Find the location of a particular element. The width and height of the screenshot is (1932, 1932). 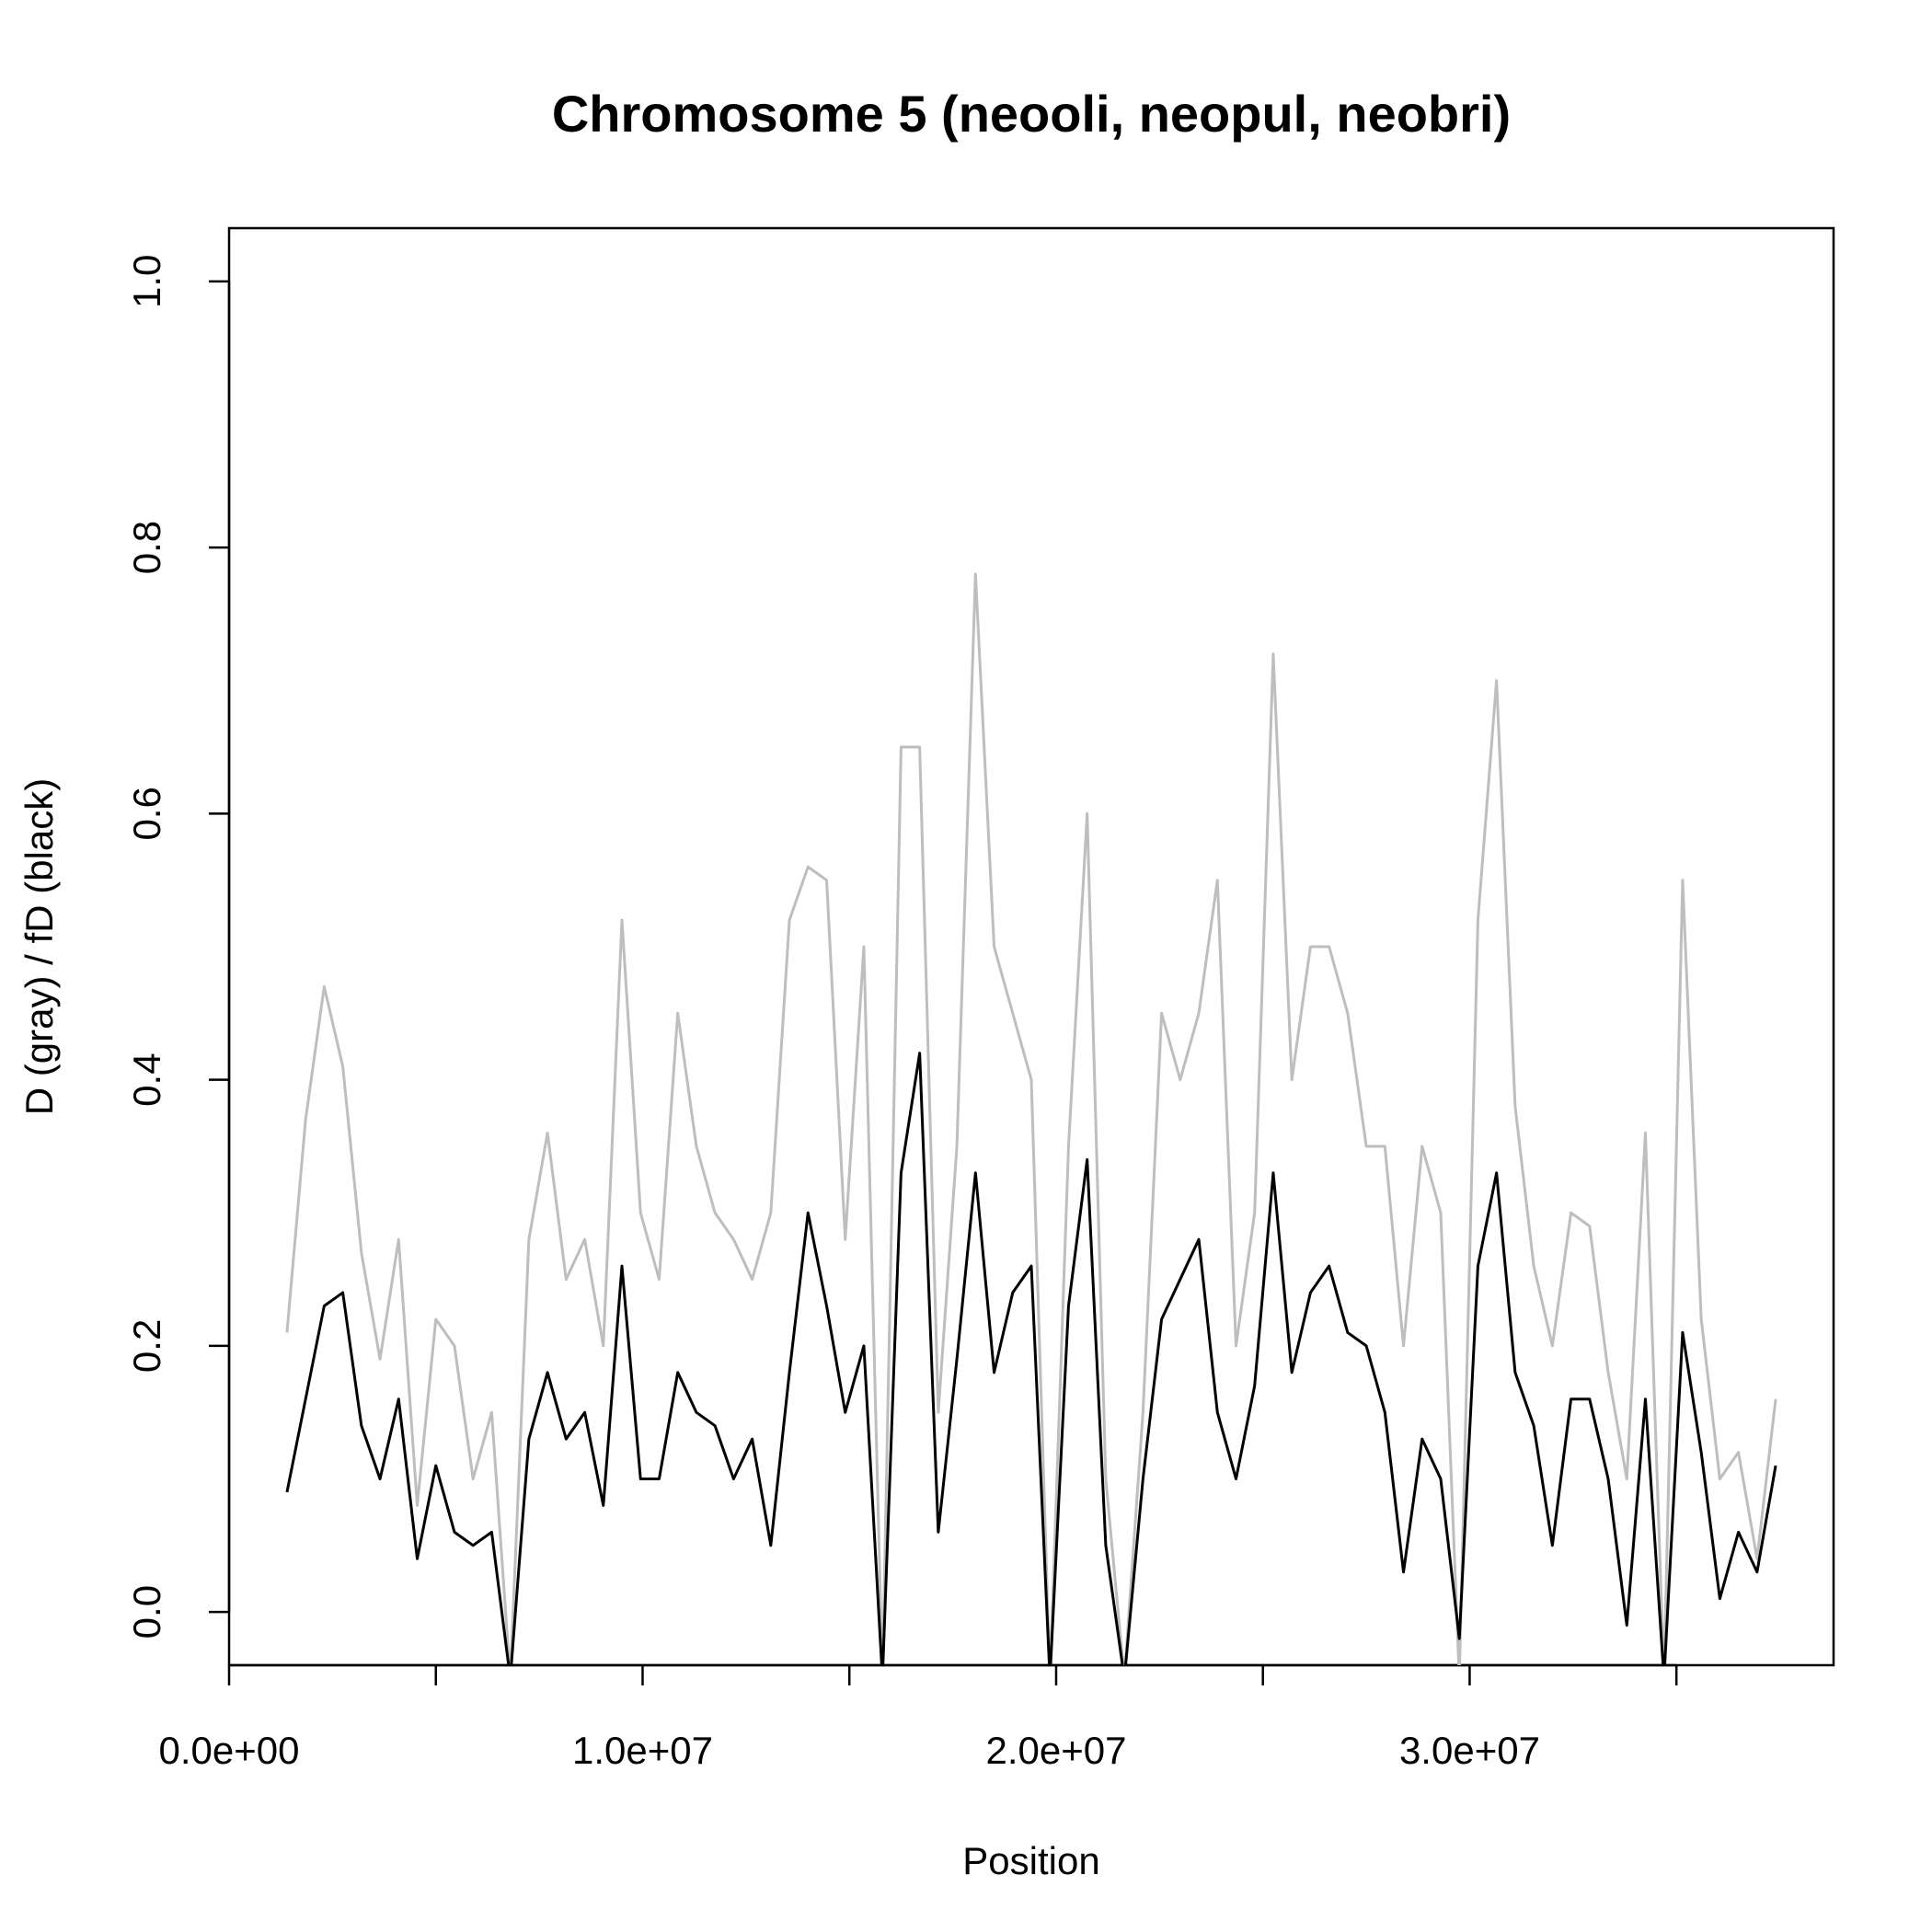

x-tick-label: 3.0e+07 is located at coordinates (1469, 1750).